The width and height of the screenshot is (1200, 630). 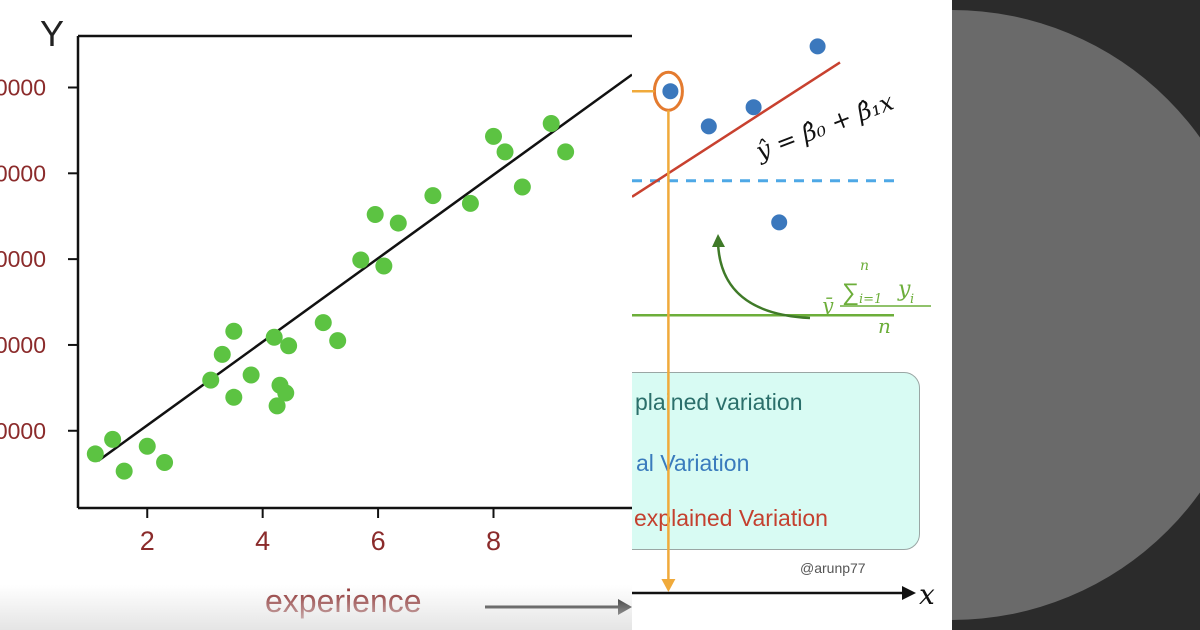 I want to click on x-tick-label: 4, so click(x=262, y=541).